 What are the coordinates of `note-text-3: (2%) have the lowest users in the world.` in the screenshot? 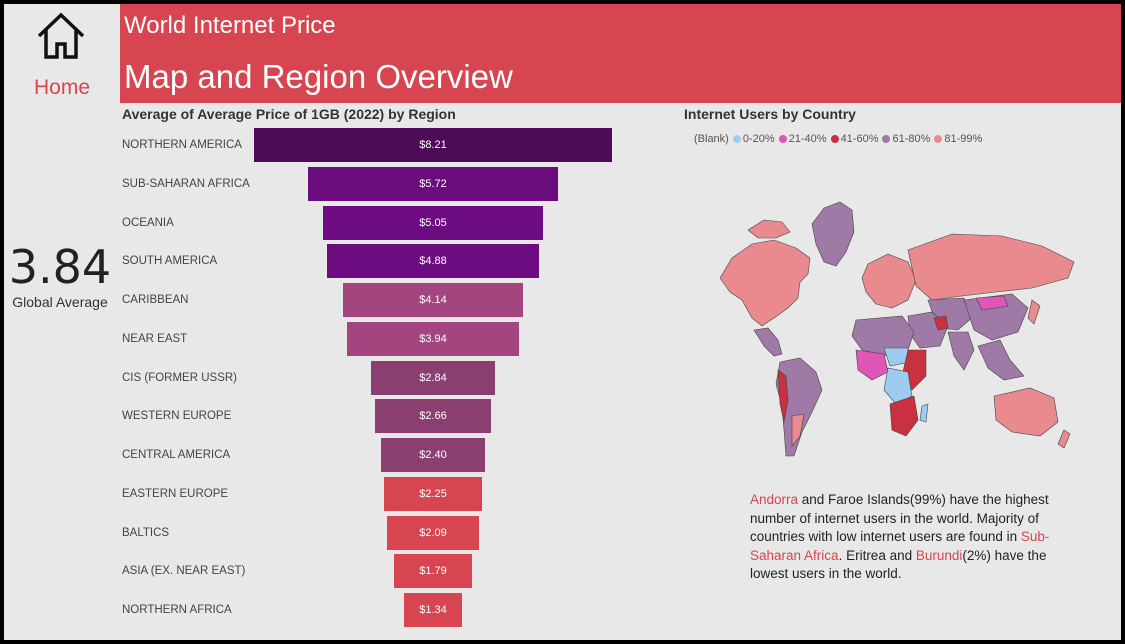 It's located at (898, 564).